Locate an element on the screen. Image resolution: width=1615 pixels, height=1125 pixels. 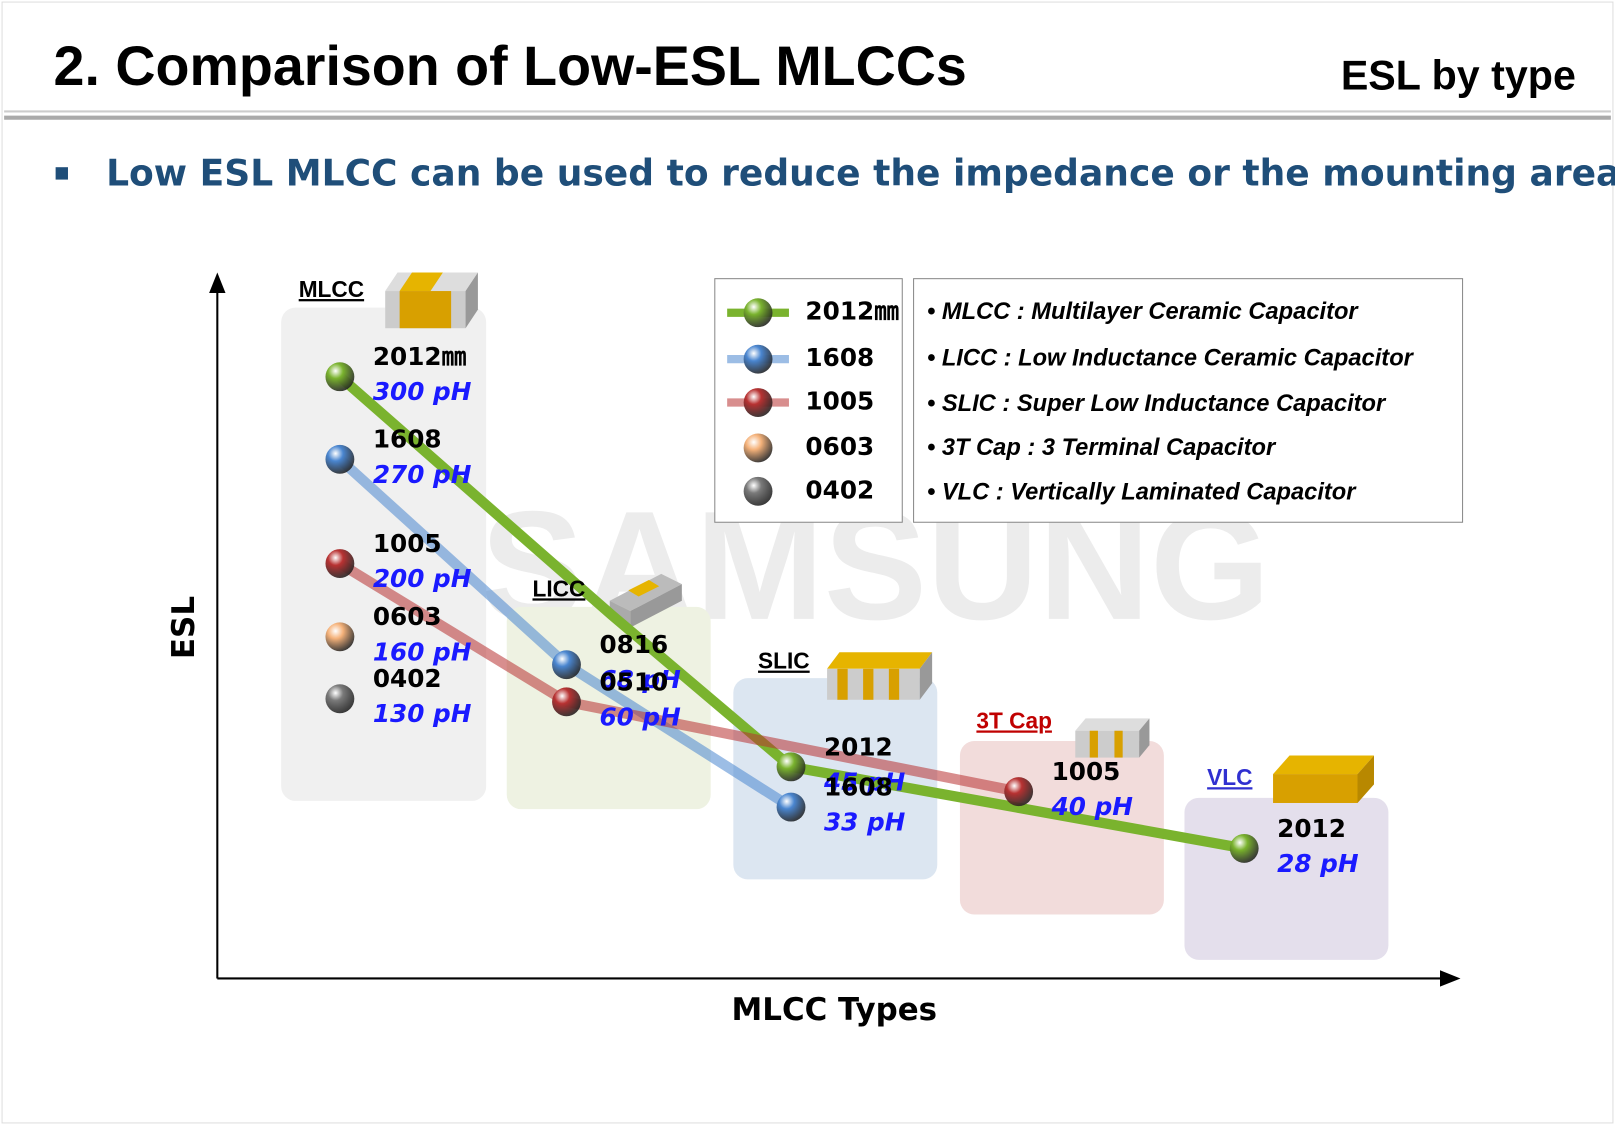
definition: • SLIC : Super Low Inductance Capacitor is located at coordinates (1157, 404).